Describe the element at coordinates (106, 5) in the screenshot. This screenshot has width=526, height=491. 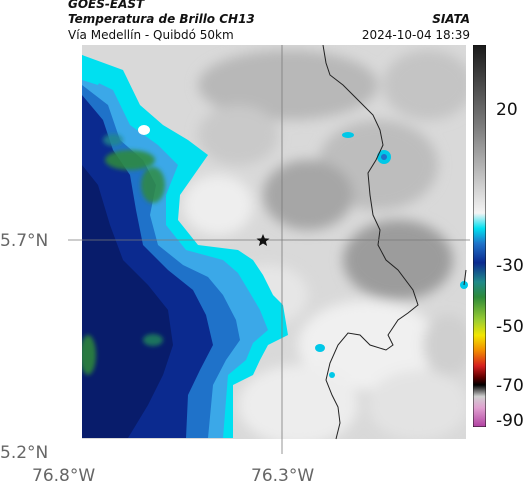
I see `satellite-title: GOES-EAST` at that location.